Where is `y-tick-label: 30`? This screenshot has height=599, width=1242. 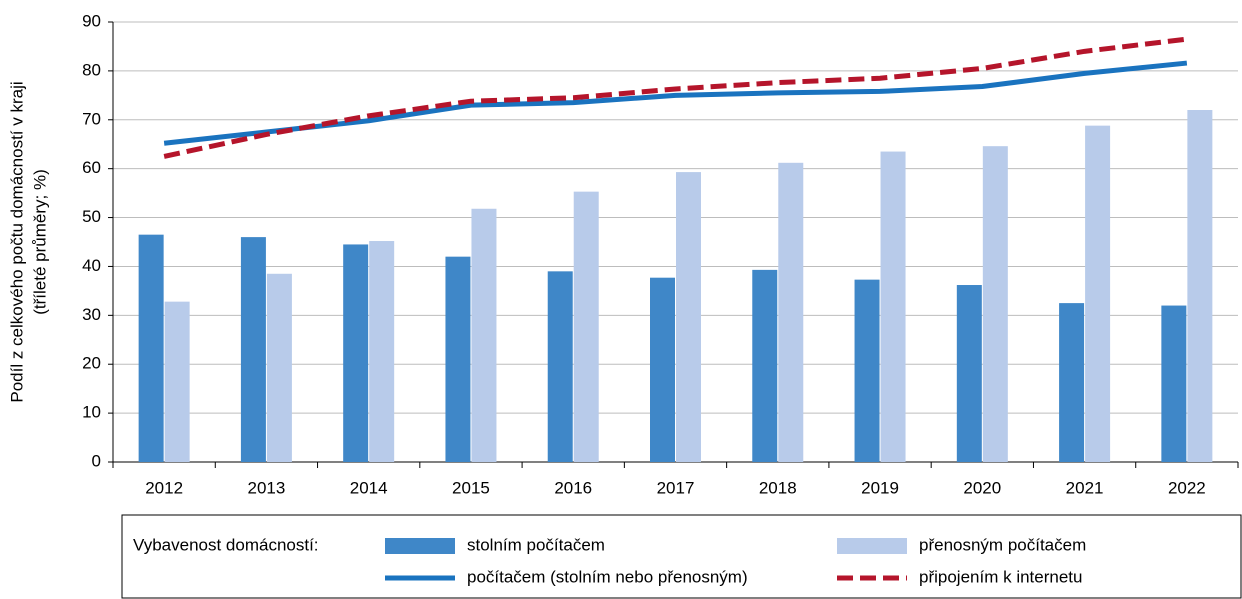 y-tick-label: 30 is located at coordinates (91, 314).